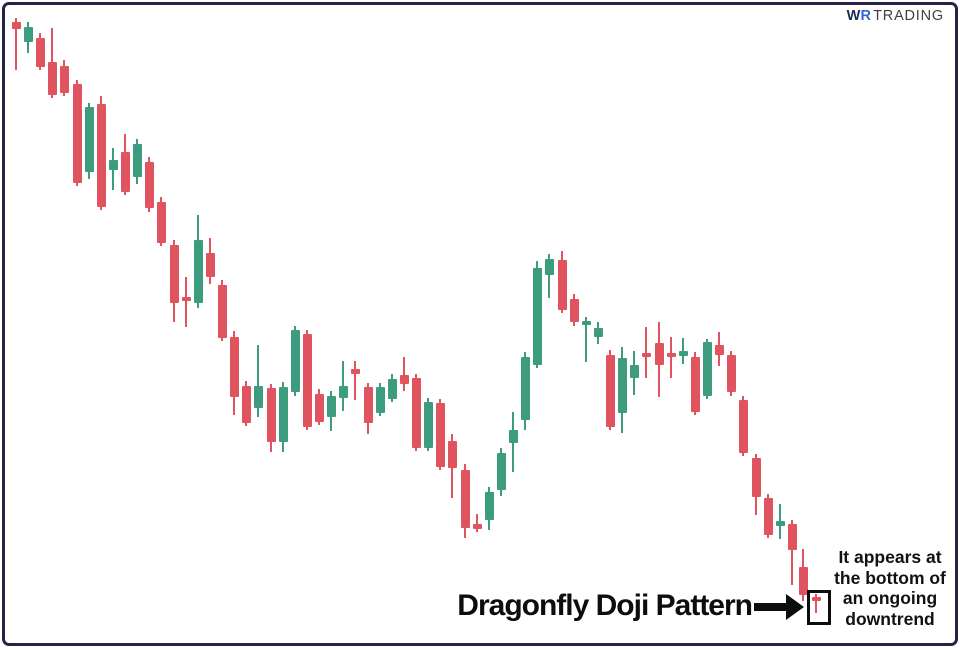  Describe the element at coordinates (890, 577) in the screenshot. I see `side-note-line: the bottom of` at that location.